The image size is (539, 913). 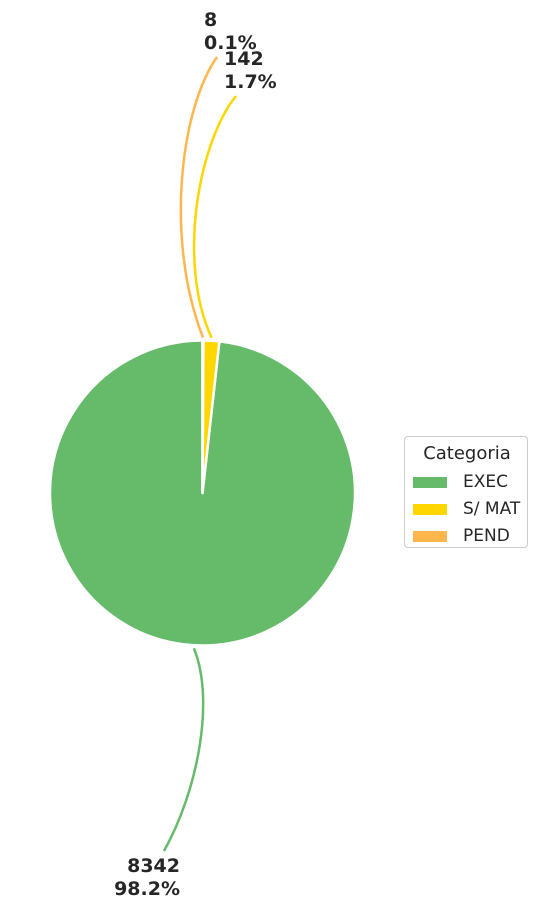 I want to click on legend-item-exec: EXEC, so click(x=469, y=482).